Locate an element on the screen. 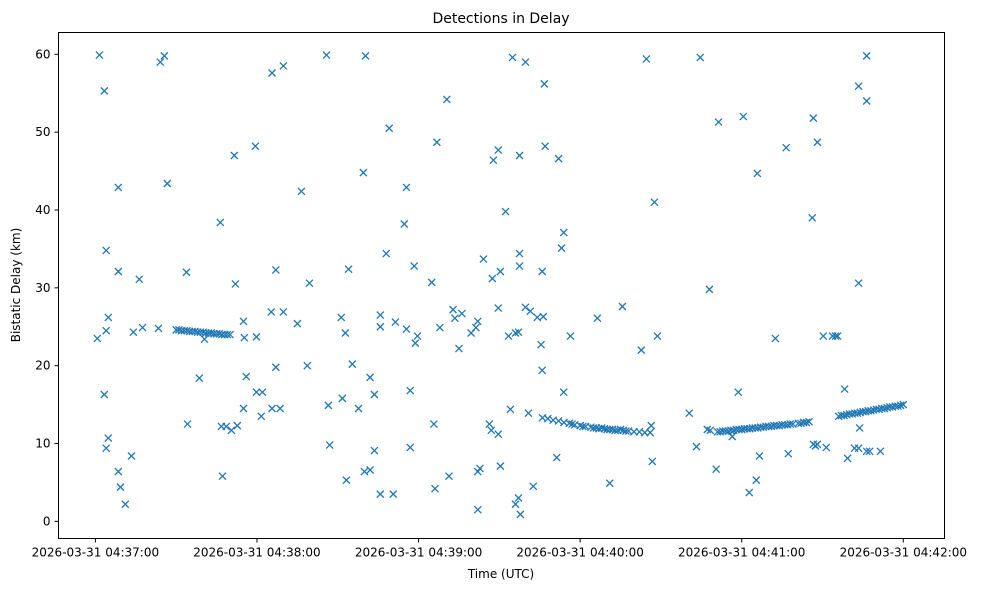 Image resolution: width=984 pixels, height=594 pixels. y-tick-label: 60 is located at coordinates (42, 54).